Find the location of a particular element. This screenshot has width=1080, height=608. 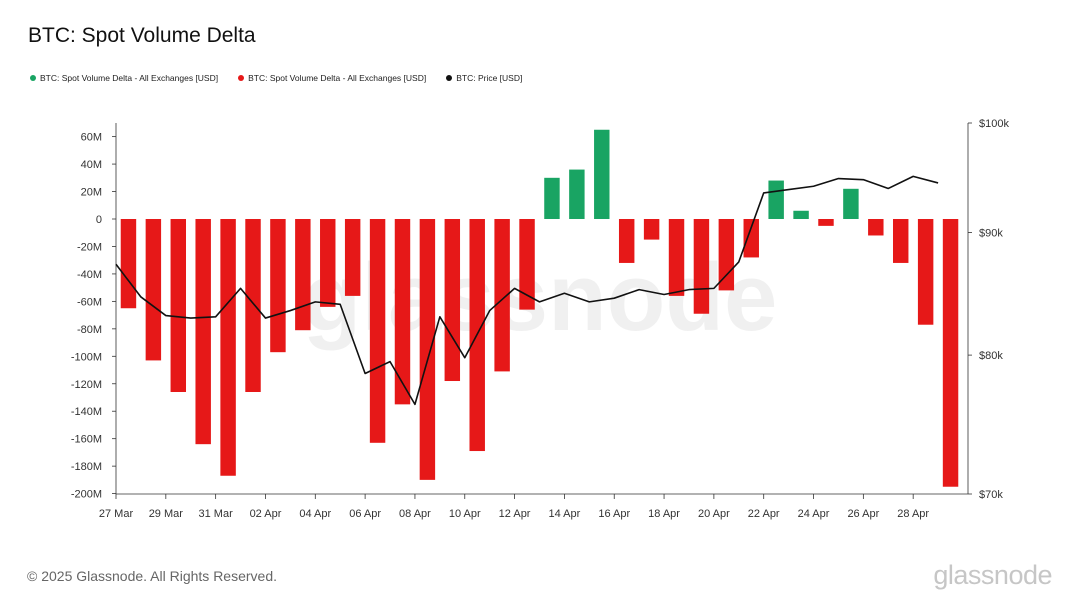

x-tick-label: 16 Apr is located at coordinates (614, 514).